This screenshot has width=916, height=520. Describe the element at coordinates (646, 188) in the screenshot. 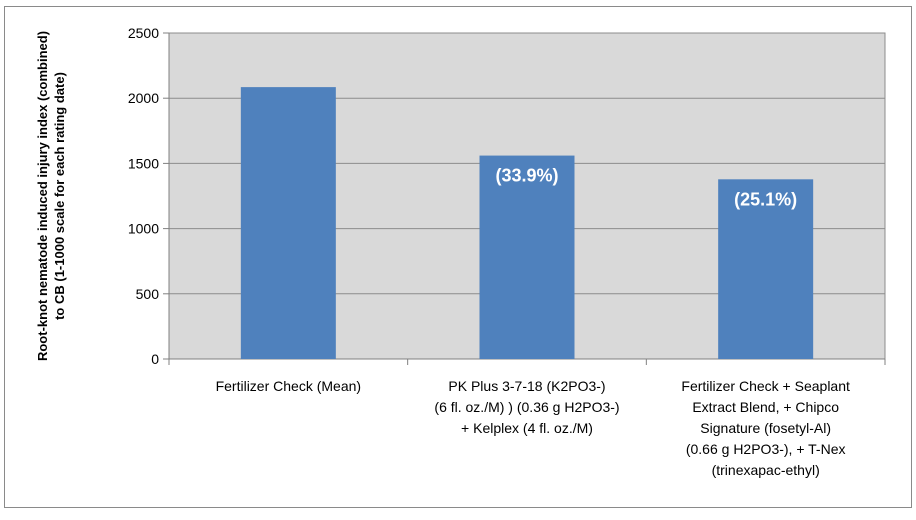

I see `data-labels: (33.9%) (25.1%)` at that location.